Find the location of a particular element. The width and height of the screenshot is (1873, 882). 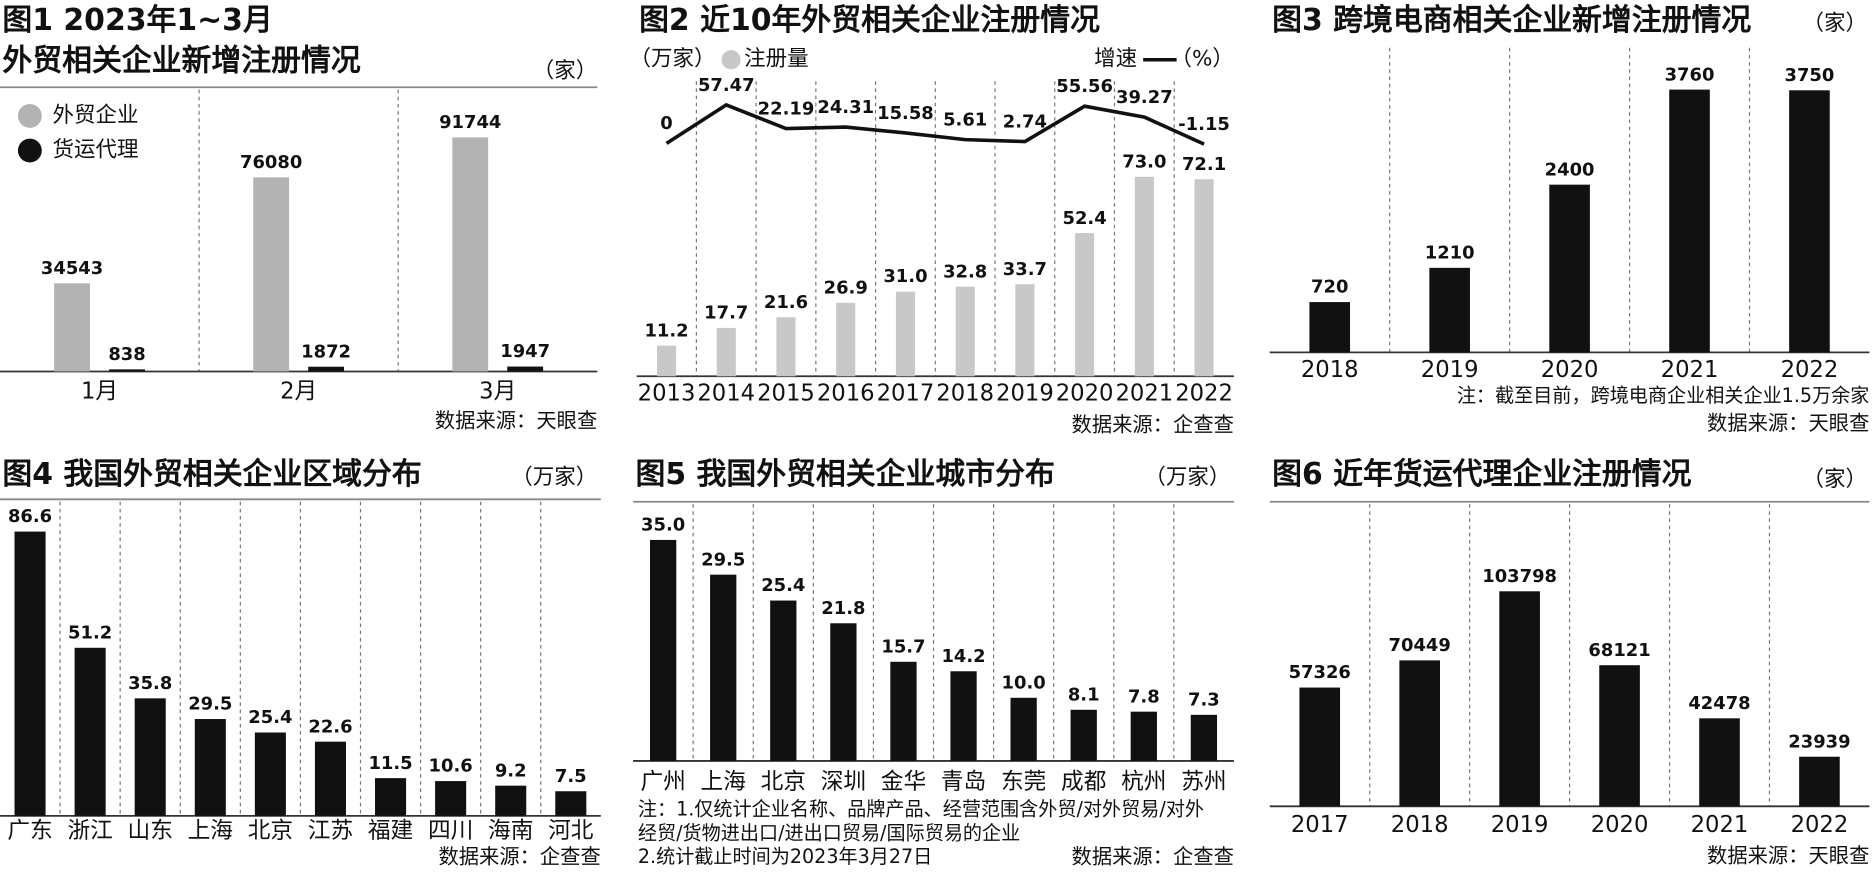

x-tick-label: 浙江 is located at coordinates (89, 831).